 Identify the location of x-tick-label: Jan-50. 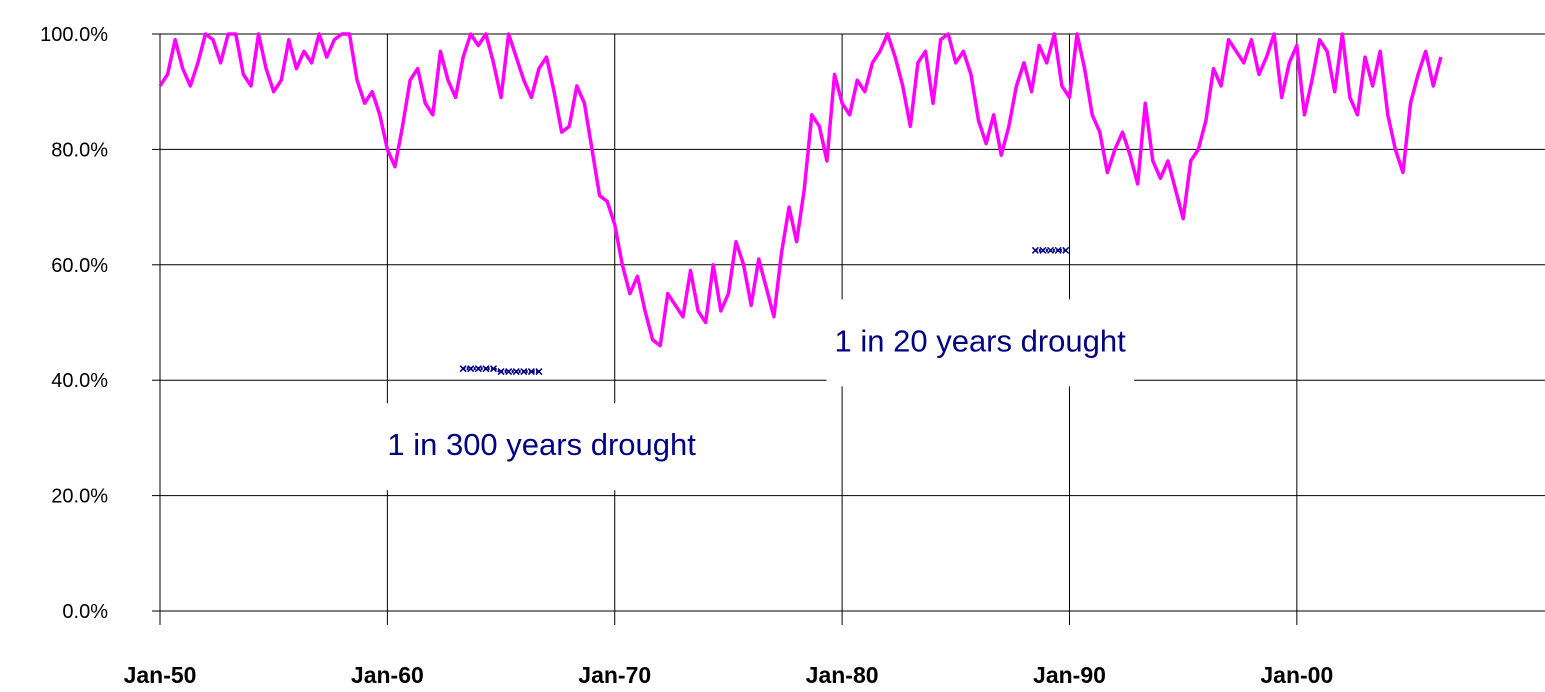
(160, 675).